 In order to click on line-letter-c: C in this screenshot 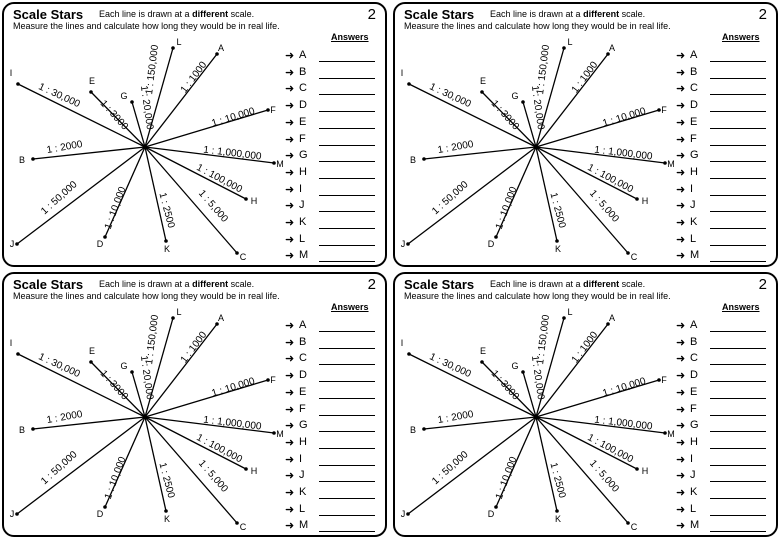, I will do `click(243, 527)`.